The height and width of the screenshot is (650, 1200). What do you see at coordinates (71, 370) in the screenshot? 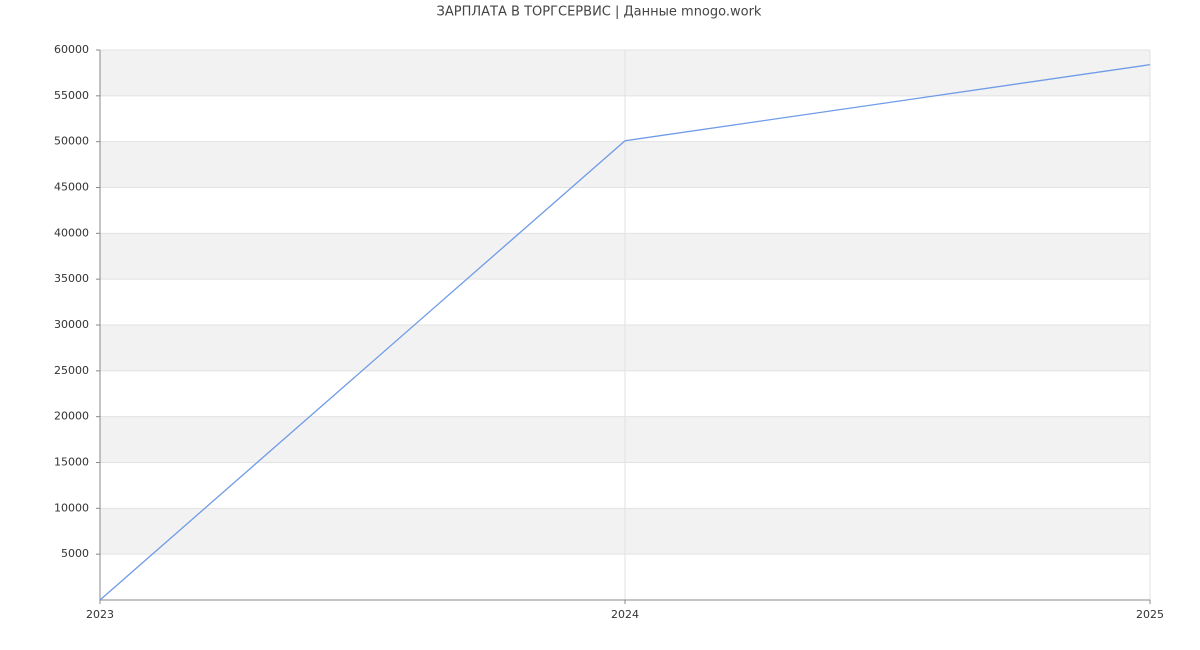
I see `y-tick-label: 25000` at bounding box center [71, 370].